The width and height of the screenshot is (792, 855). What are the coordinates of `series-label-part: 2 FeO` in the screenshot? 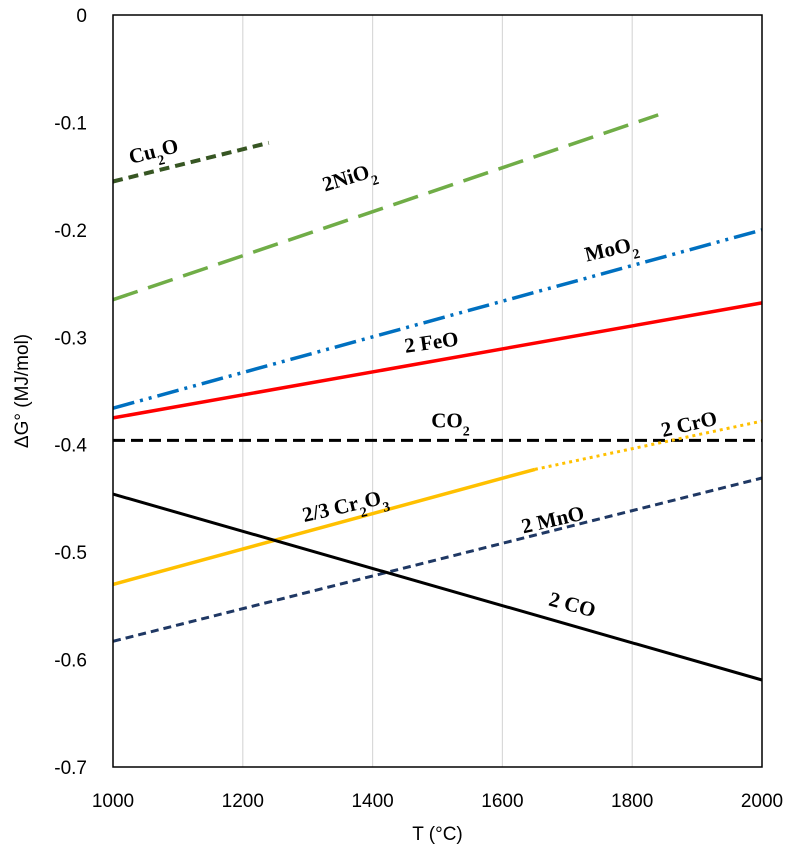 It's located at (431, 342).